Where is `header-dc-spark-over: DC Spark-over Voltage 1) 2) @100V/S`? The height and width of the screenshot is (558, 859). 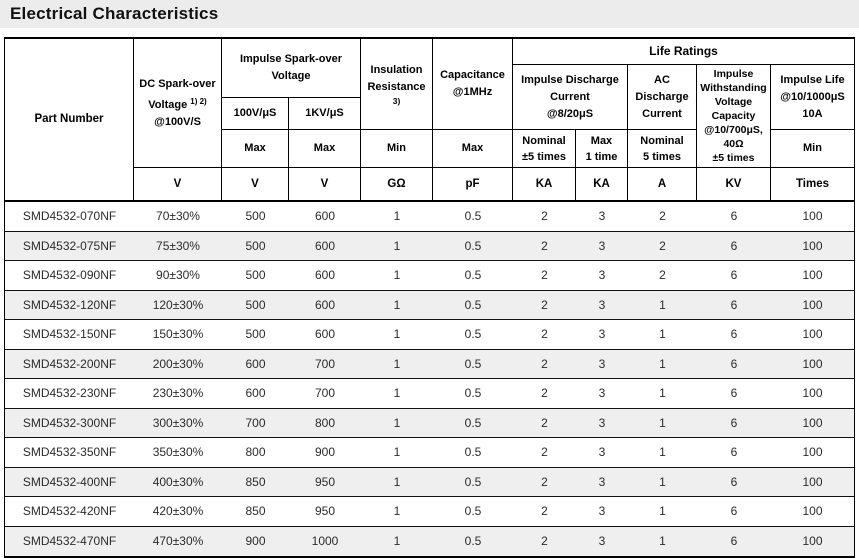
header-dc-spark-over: DC Spark-over Voltage 1) 2) @100V/S is located at coordinates (178, 103).